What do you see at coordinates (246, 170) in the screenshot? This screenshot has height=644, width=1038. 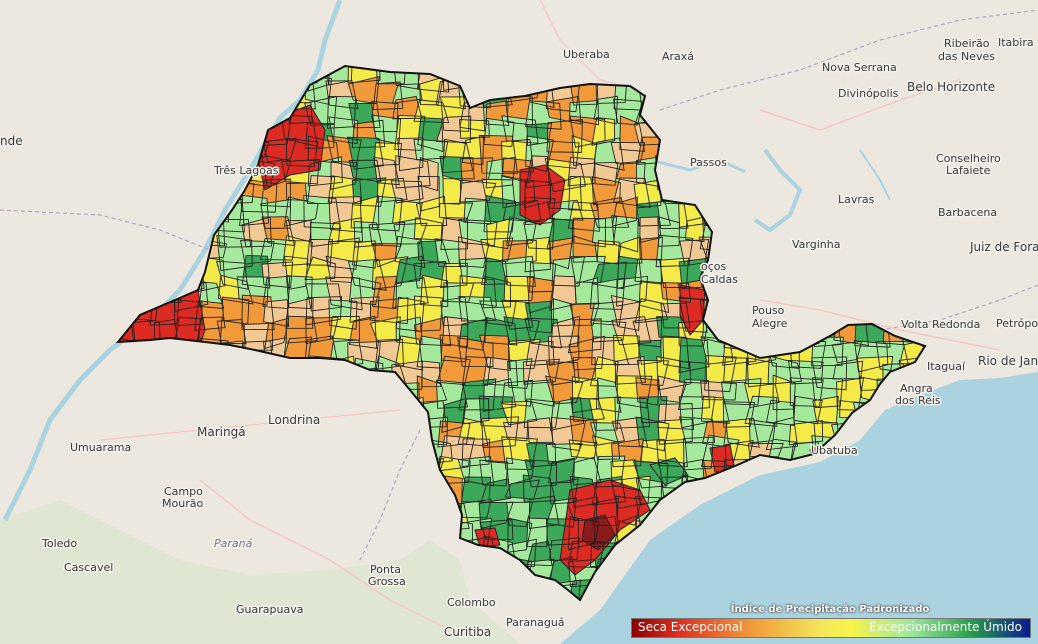 I see `label-tres-lagoas: Três Lagoas` at bounding box center [246, 170].